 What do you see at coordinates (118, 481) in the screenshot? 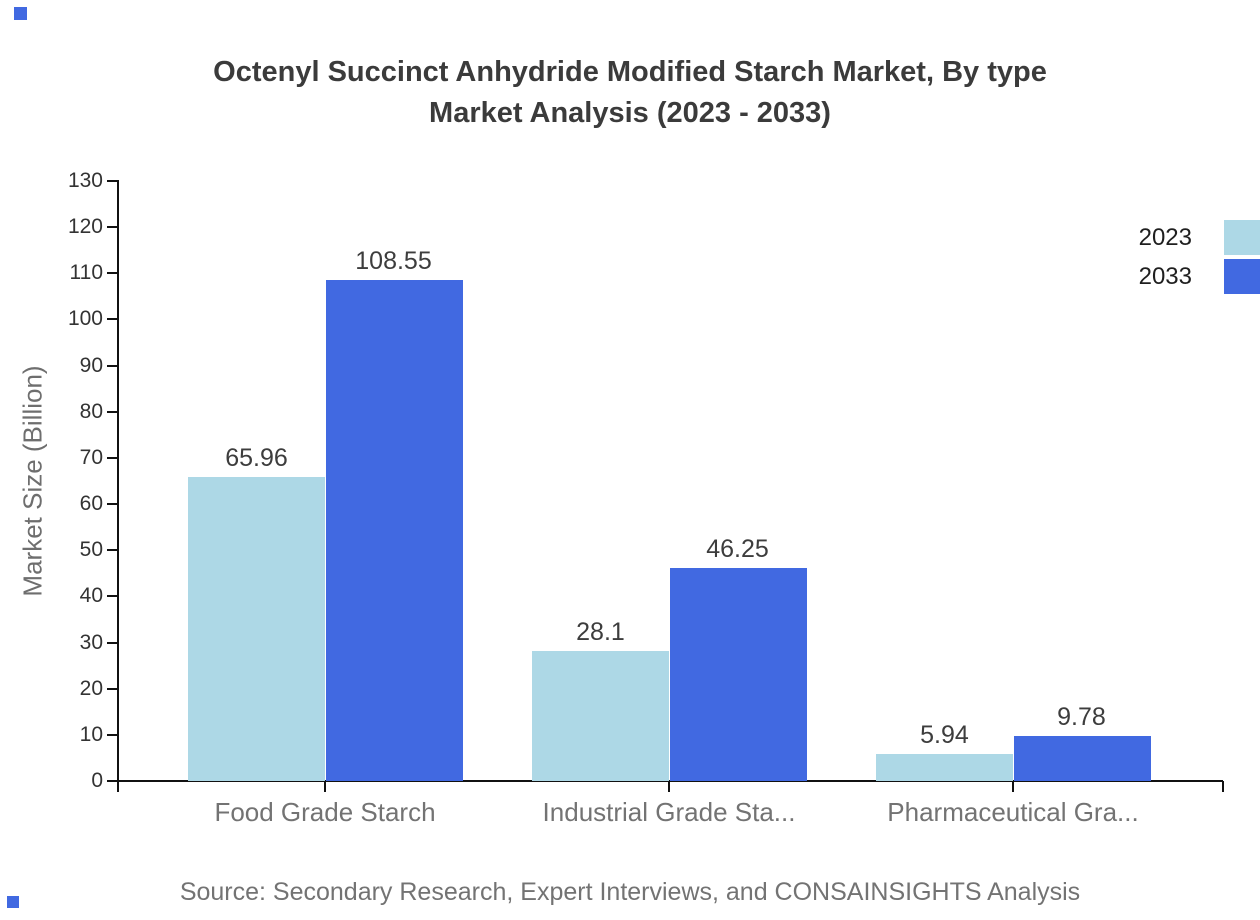
I see `y-axis-line` at bounding box center [118, 481].